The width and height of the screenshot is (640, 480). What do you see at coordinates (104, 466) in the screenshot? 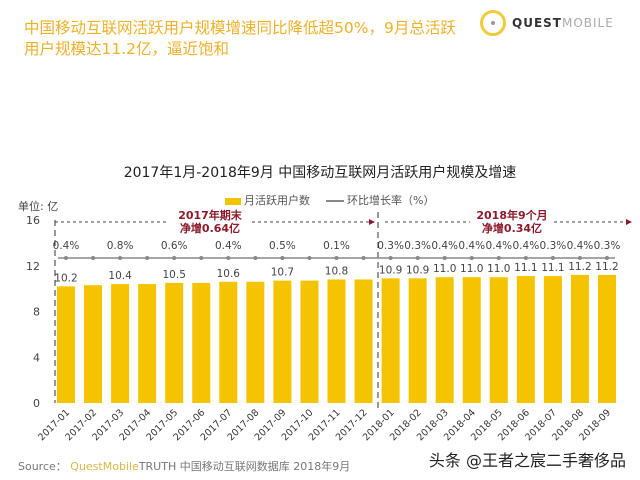
I see `source-brand: QuestMobile` at bounding box center [104, 466].